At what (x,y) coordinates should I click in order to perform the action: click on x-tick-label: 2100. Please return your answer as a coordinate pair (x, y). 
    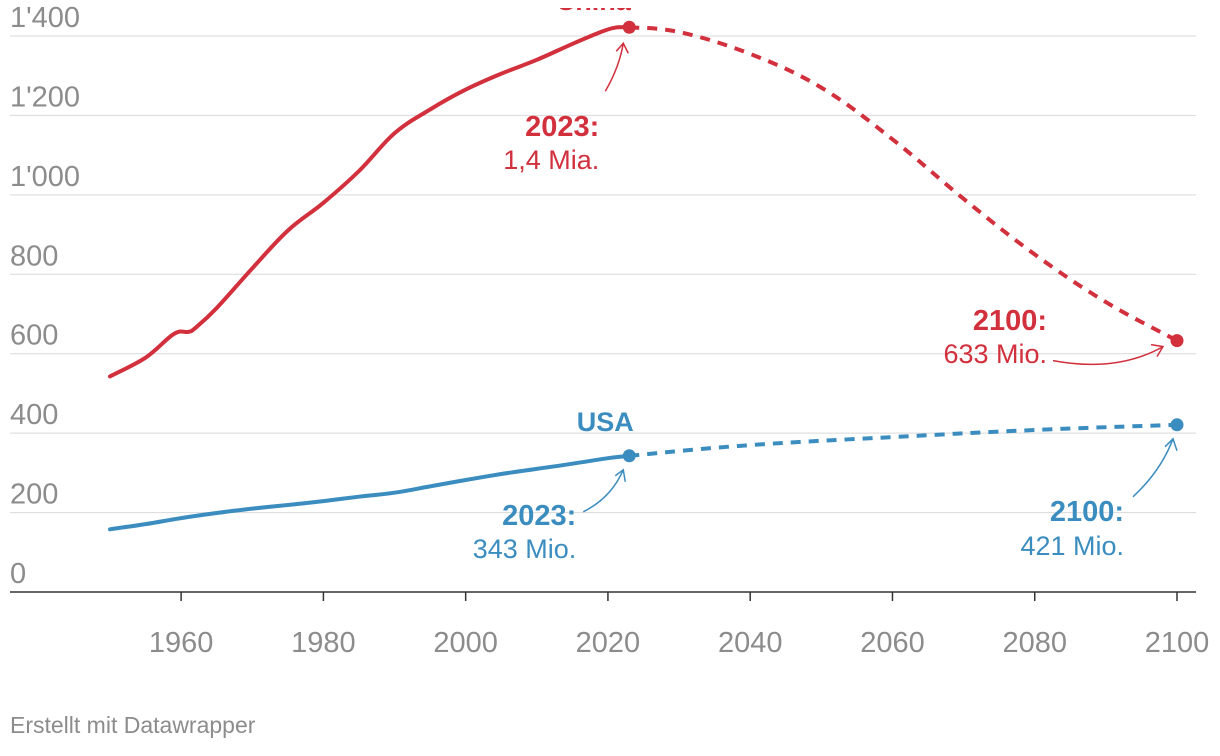
    Looking at the image, I should click on (1177, 643).